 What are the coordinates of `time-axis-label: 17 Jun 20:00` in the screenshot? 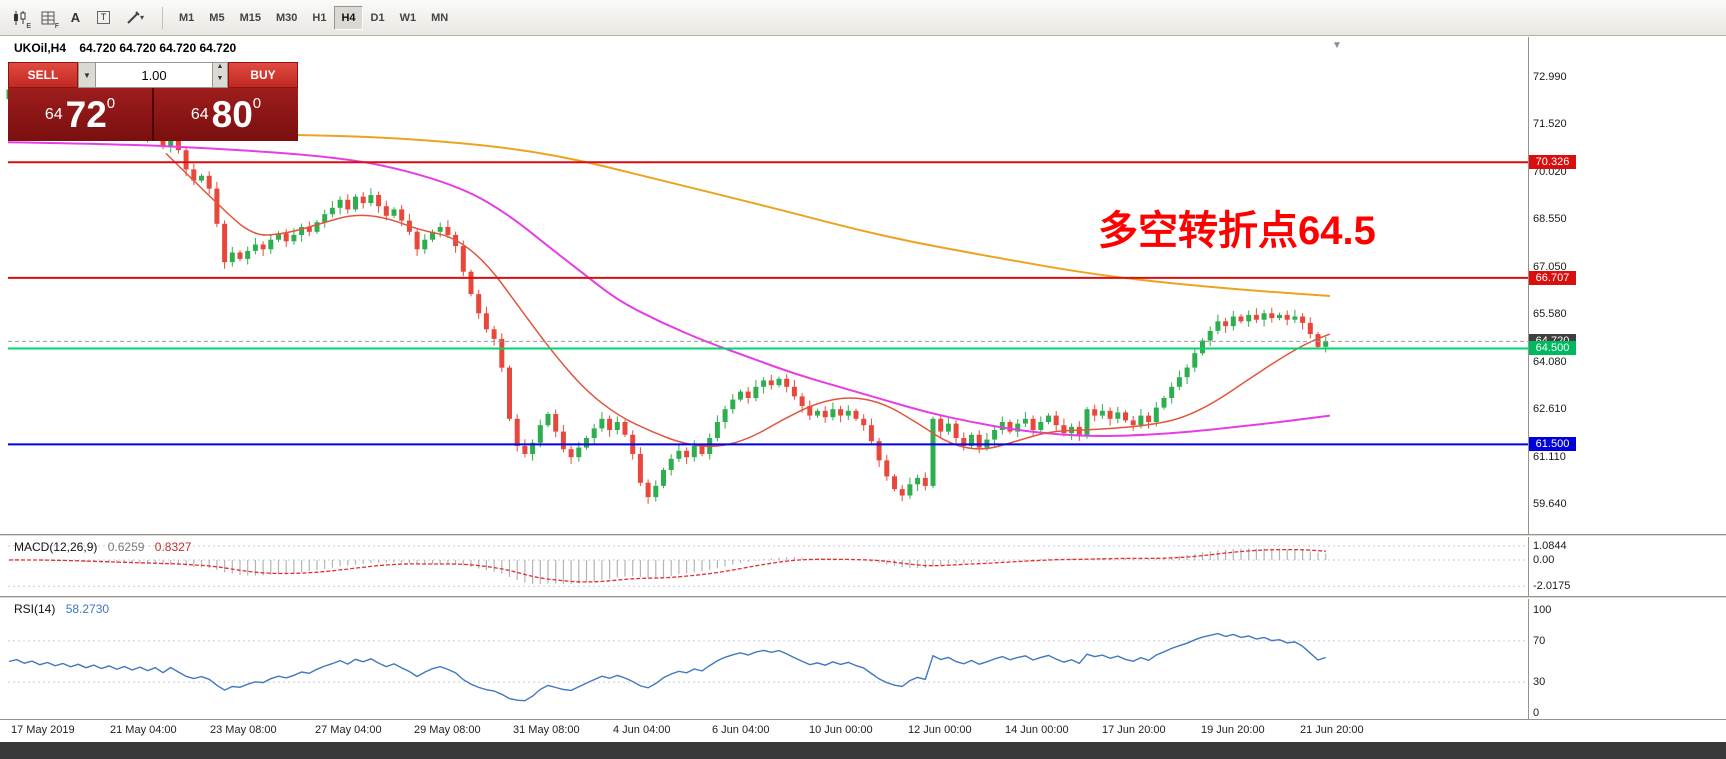 It's located at (1134, 730).